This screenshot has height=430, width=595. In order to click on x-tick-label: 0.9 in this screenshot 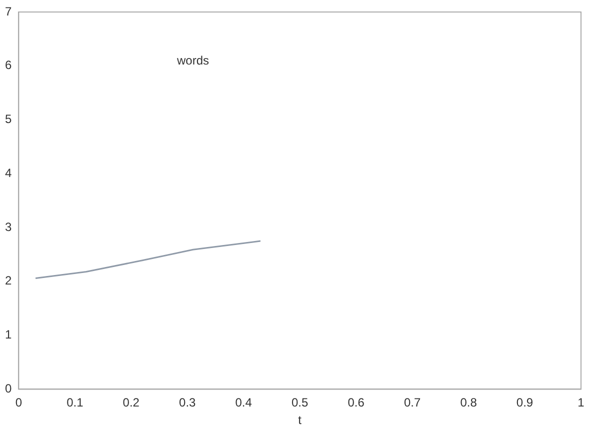, I will do `click(525, 403)`.